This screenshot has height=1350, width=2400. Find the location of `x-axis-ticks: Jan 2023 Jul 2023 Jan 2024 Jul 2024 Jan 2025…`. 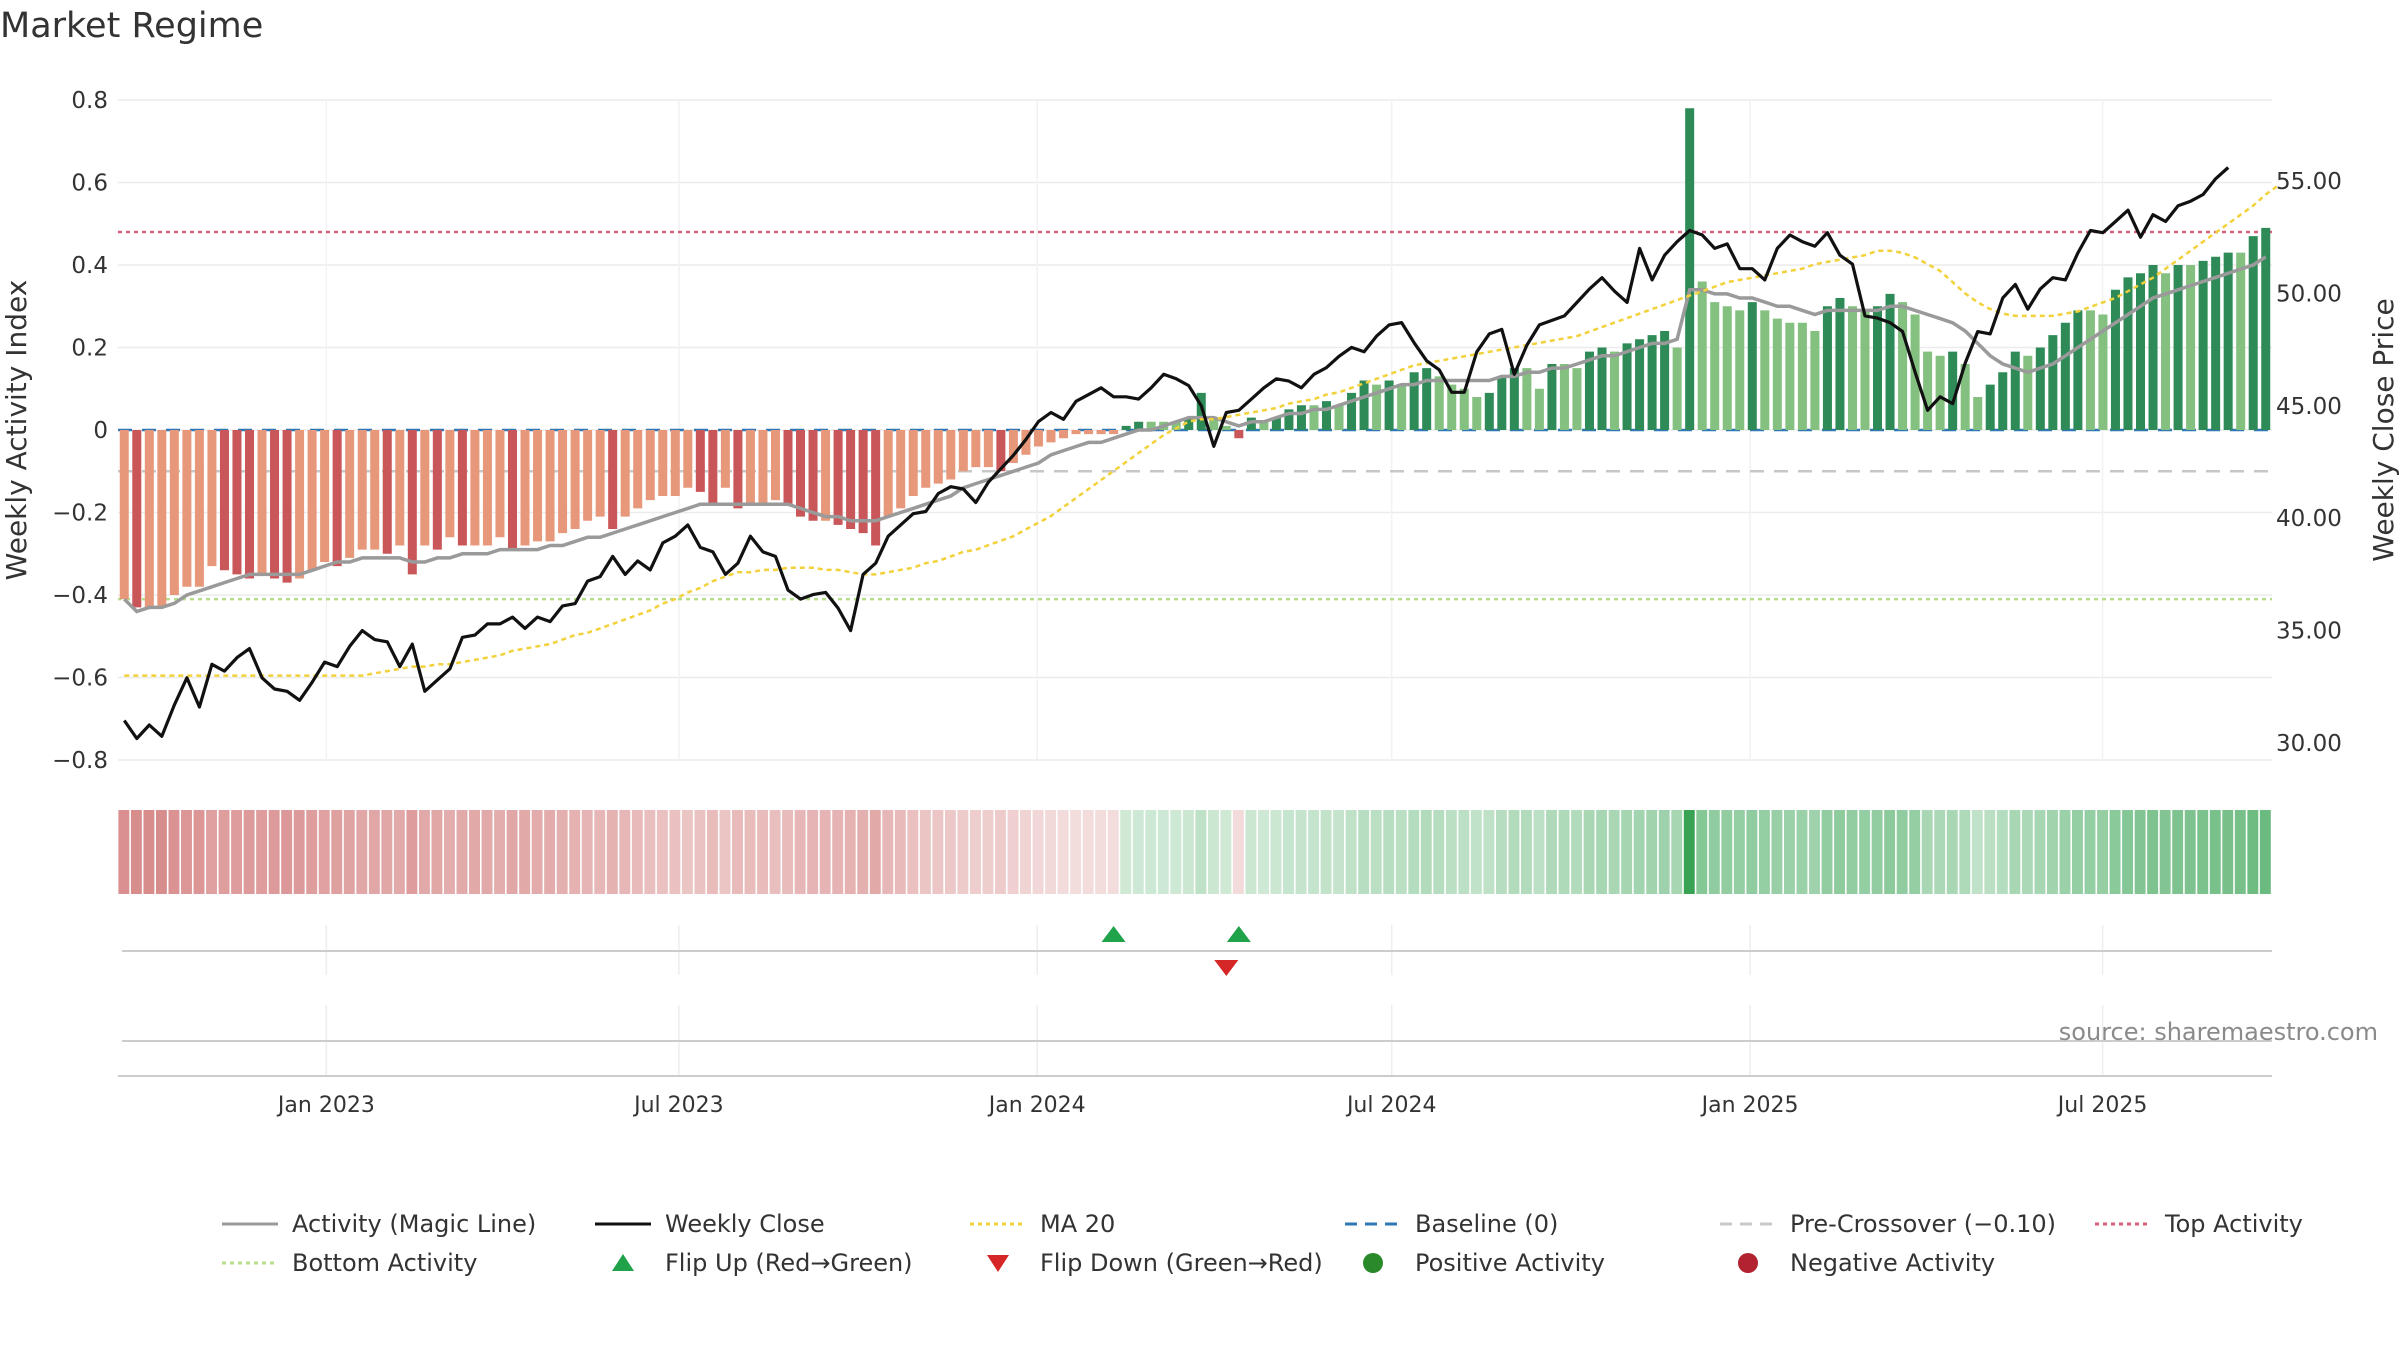

x-axis-ticks: Jan 2023 Jul 2023 Jan 2024 Jul 2024 Jan 2025… is located at coordinates (1211, 1105).